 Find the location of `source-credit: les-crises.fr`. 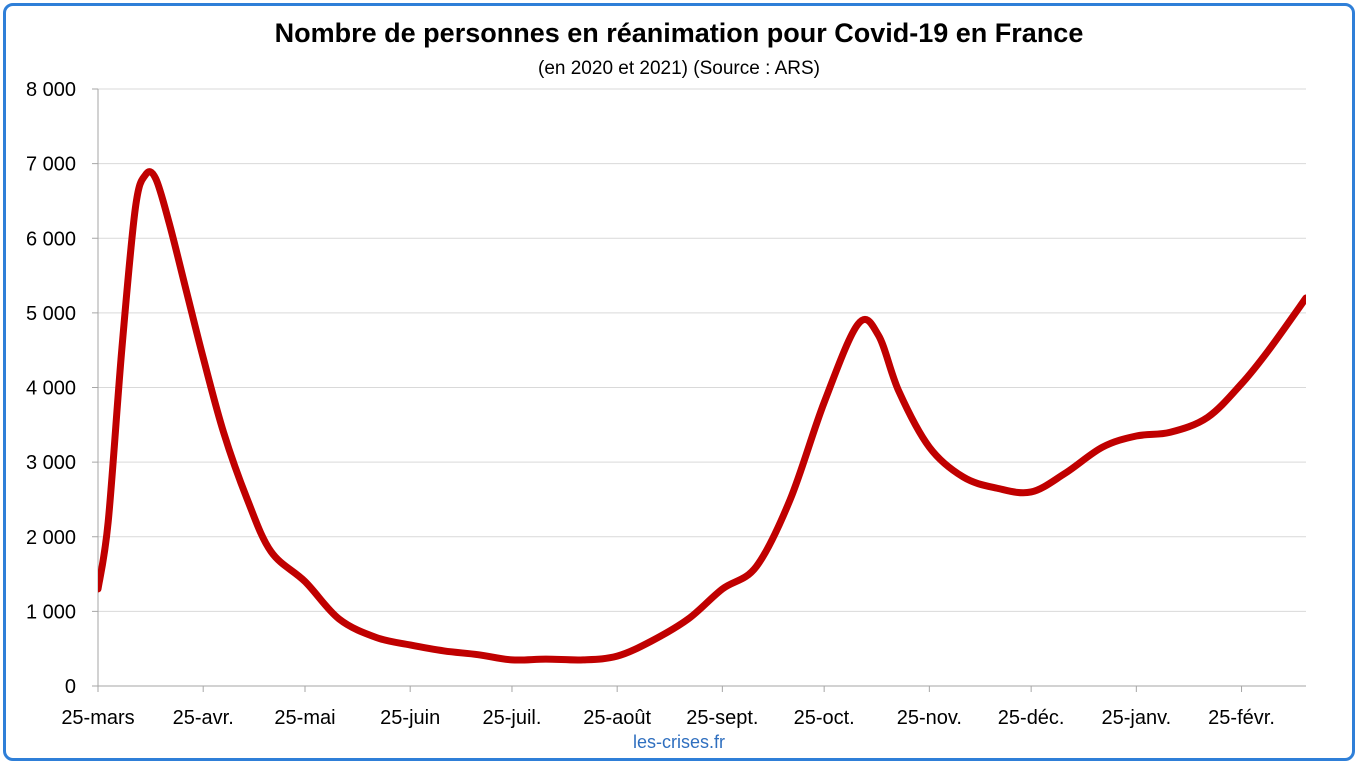

source-credit: les-crises.fr is located at coordinates (678, 742).